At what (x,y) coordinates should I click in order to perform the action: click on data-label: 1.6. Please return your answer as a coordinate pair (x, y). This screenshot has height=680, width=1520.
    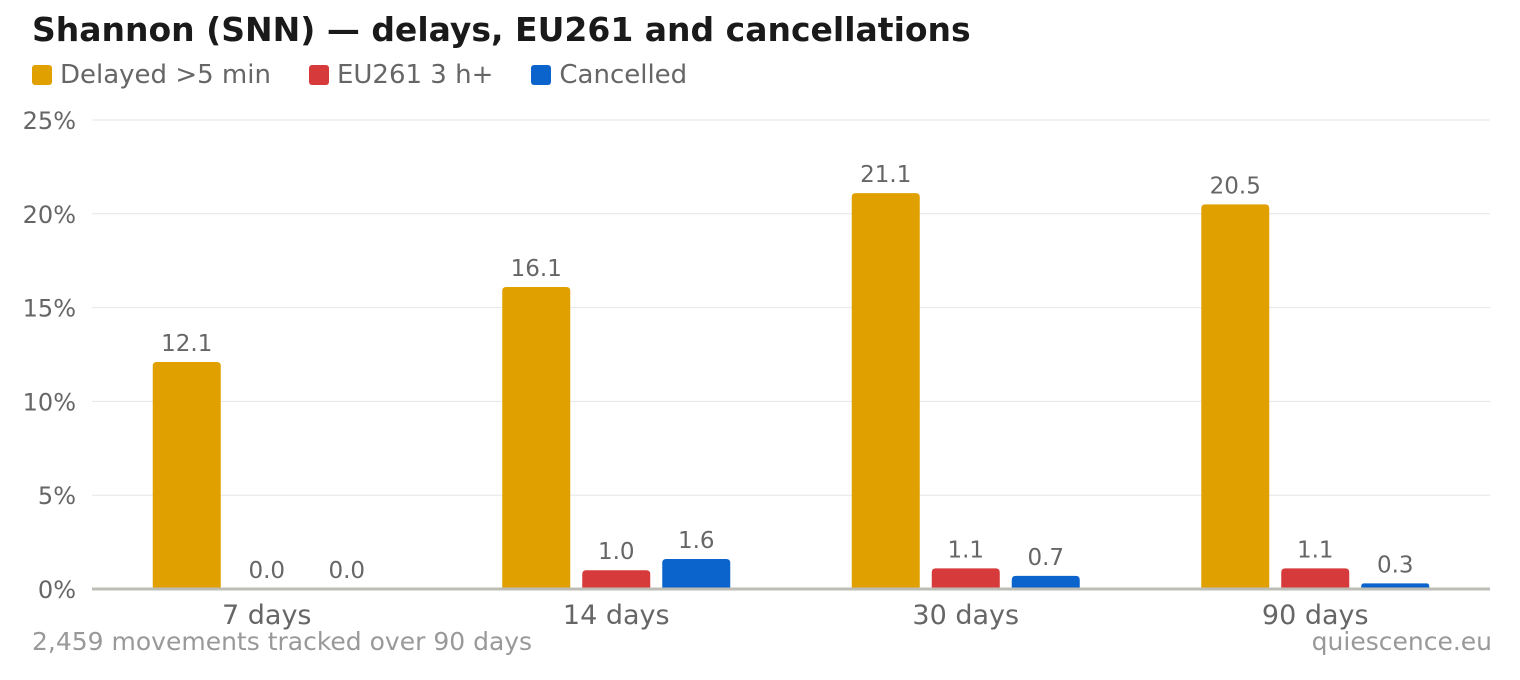
    Looking at the image, I should click on (696, 541).